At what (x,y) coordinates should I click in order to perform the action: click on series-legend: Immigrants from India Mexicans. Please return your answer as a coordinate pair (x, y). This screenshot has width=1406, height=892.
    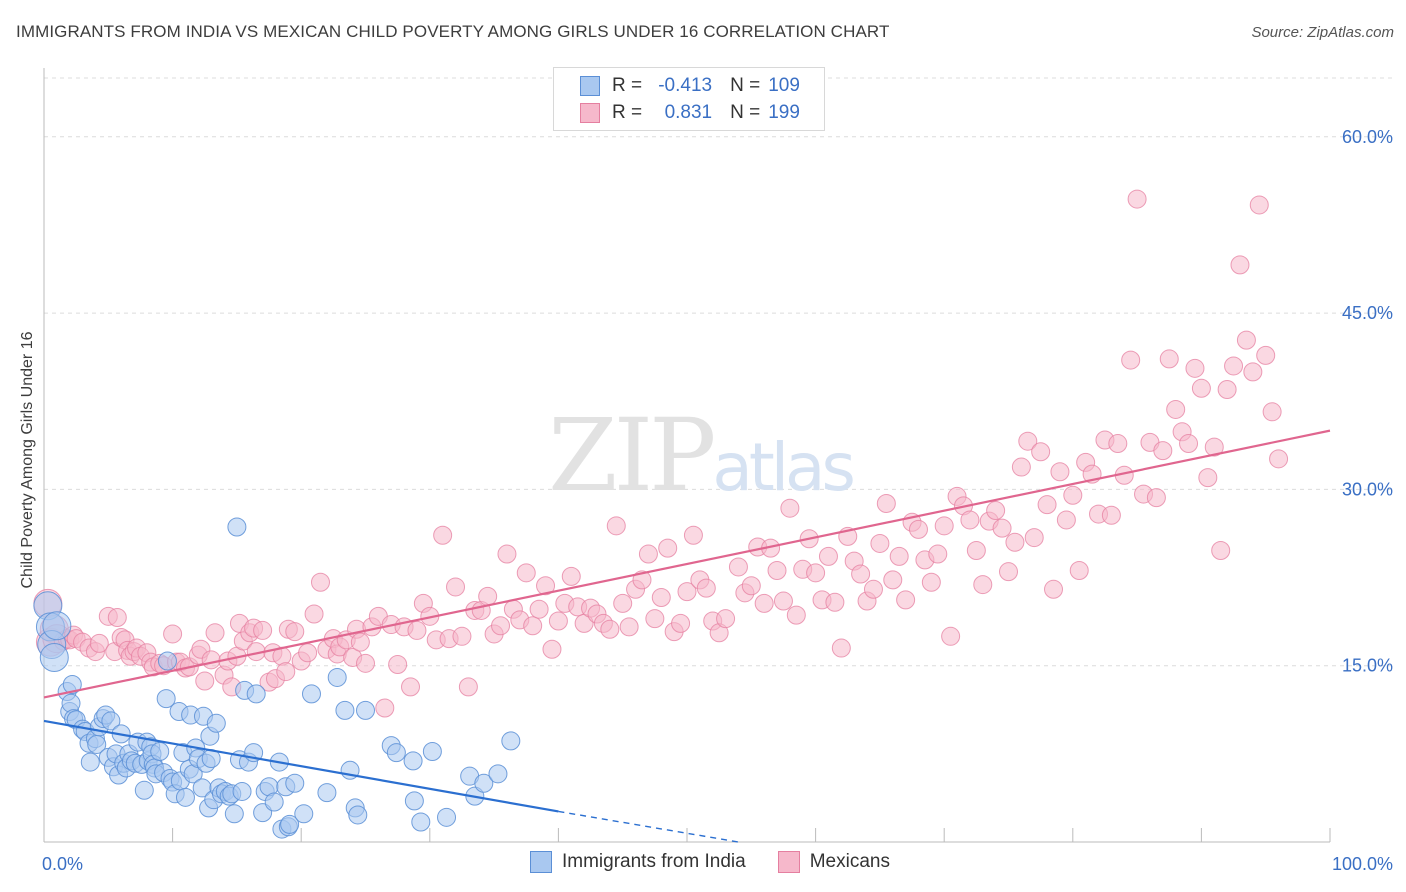
    Looking at the image, I should click on (726, 862).